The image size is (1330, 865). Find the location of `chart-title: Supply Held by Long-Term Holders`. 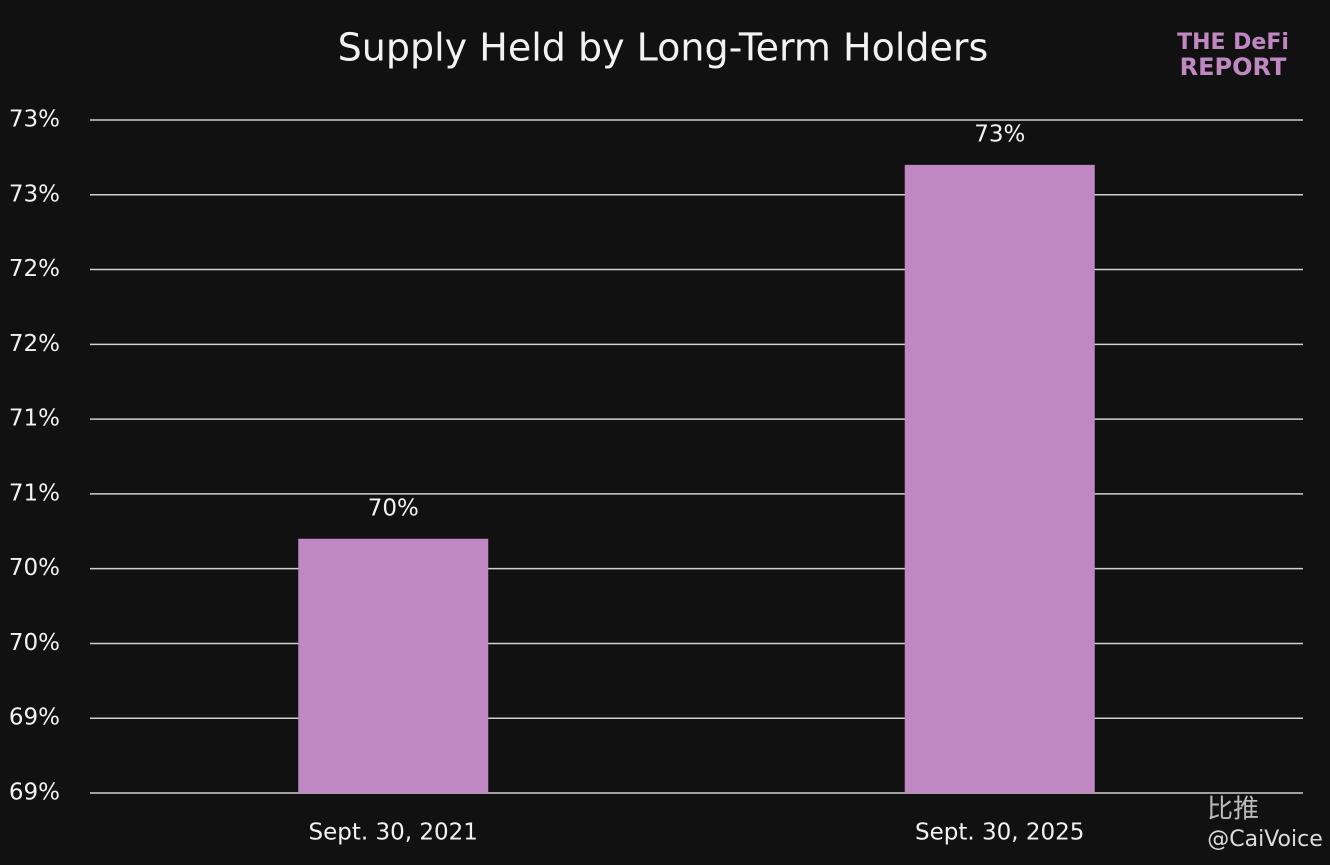

chart-title: Supply Held by Long-Term Holders is located at coordinates (663, 48).